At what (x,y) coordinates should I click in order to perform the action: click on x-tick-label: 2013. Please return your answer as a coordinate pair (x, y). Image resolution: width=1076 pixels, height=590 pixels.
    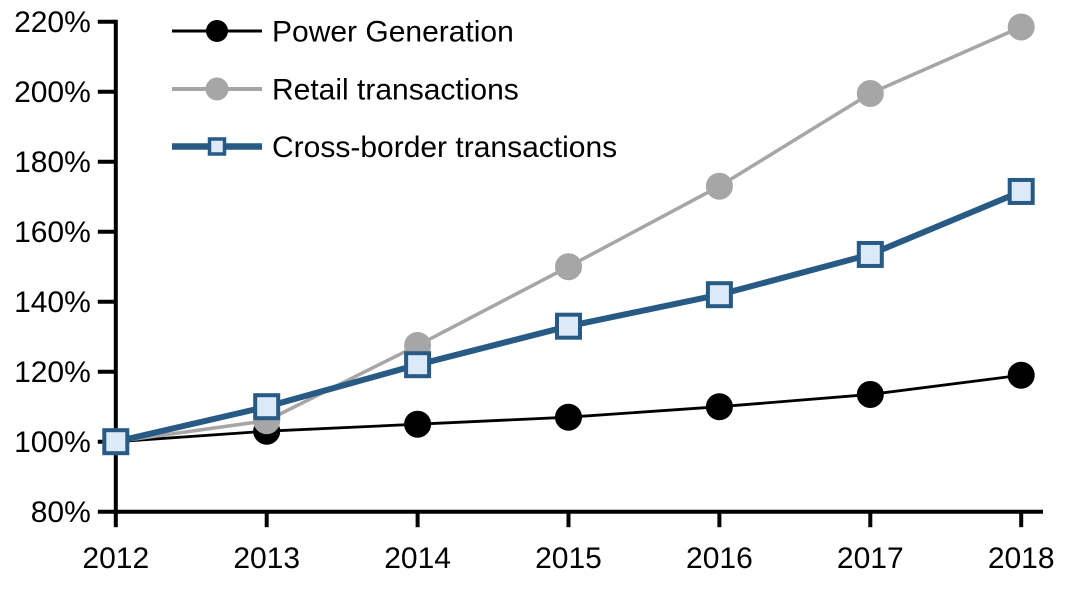
    Looking at the image, I should click on (266, 558).